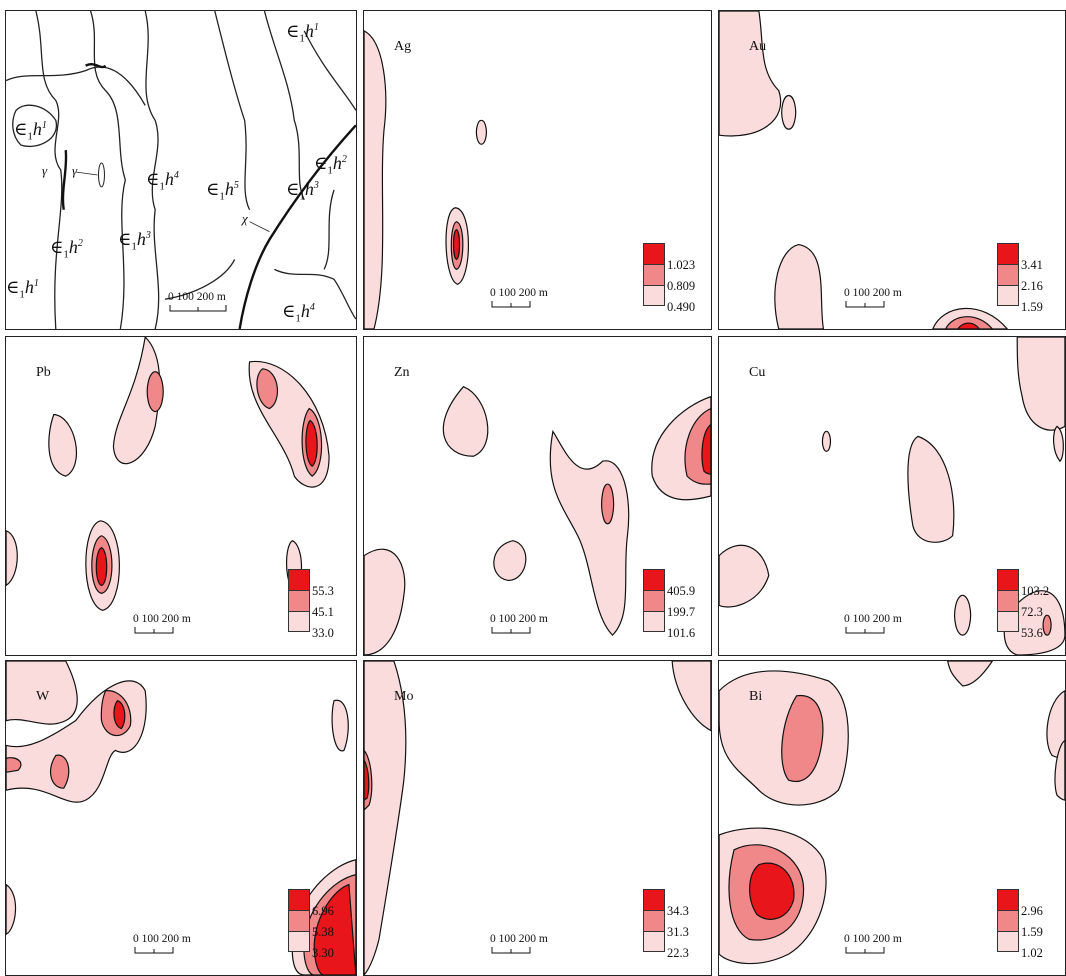  I want to click on legend-values: 2.96 1.59 1.02, so click(1032, 932).